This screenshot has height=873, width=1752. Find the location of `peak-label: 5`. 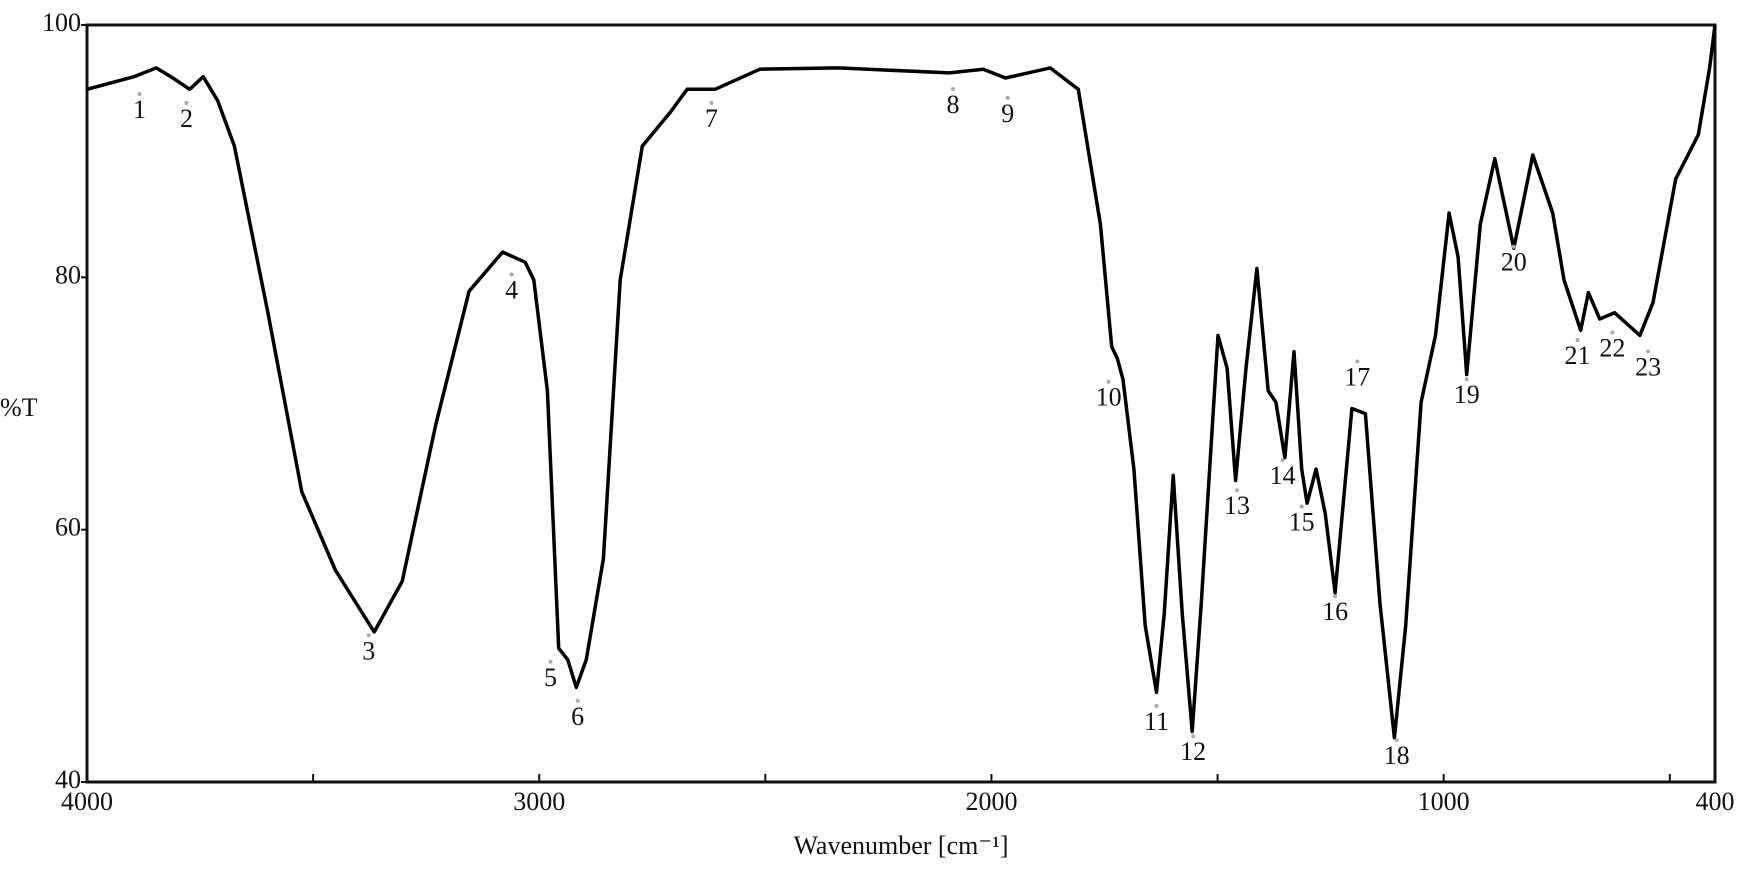

peak-label: 5 is located at coordinates (550, 677).